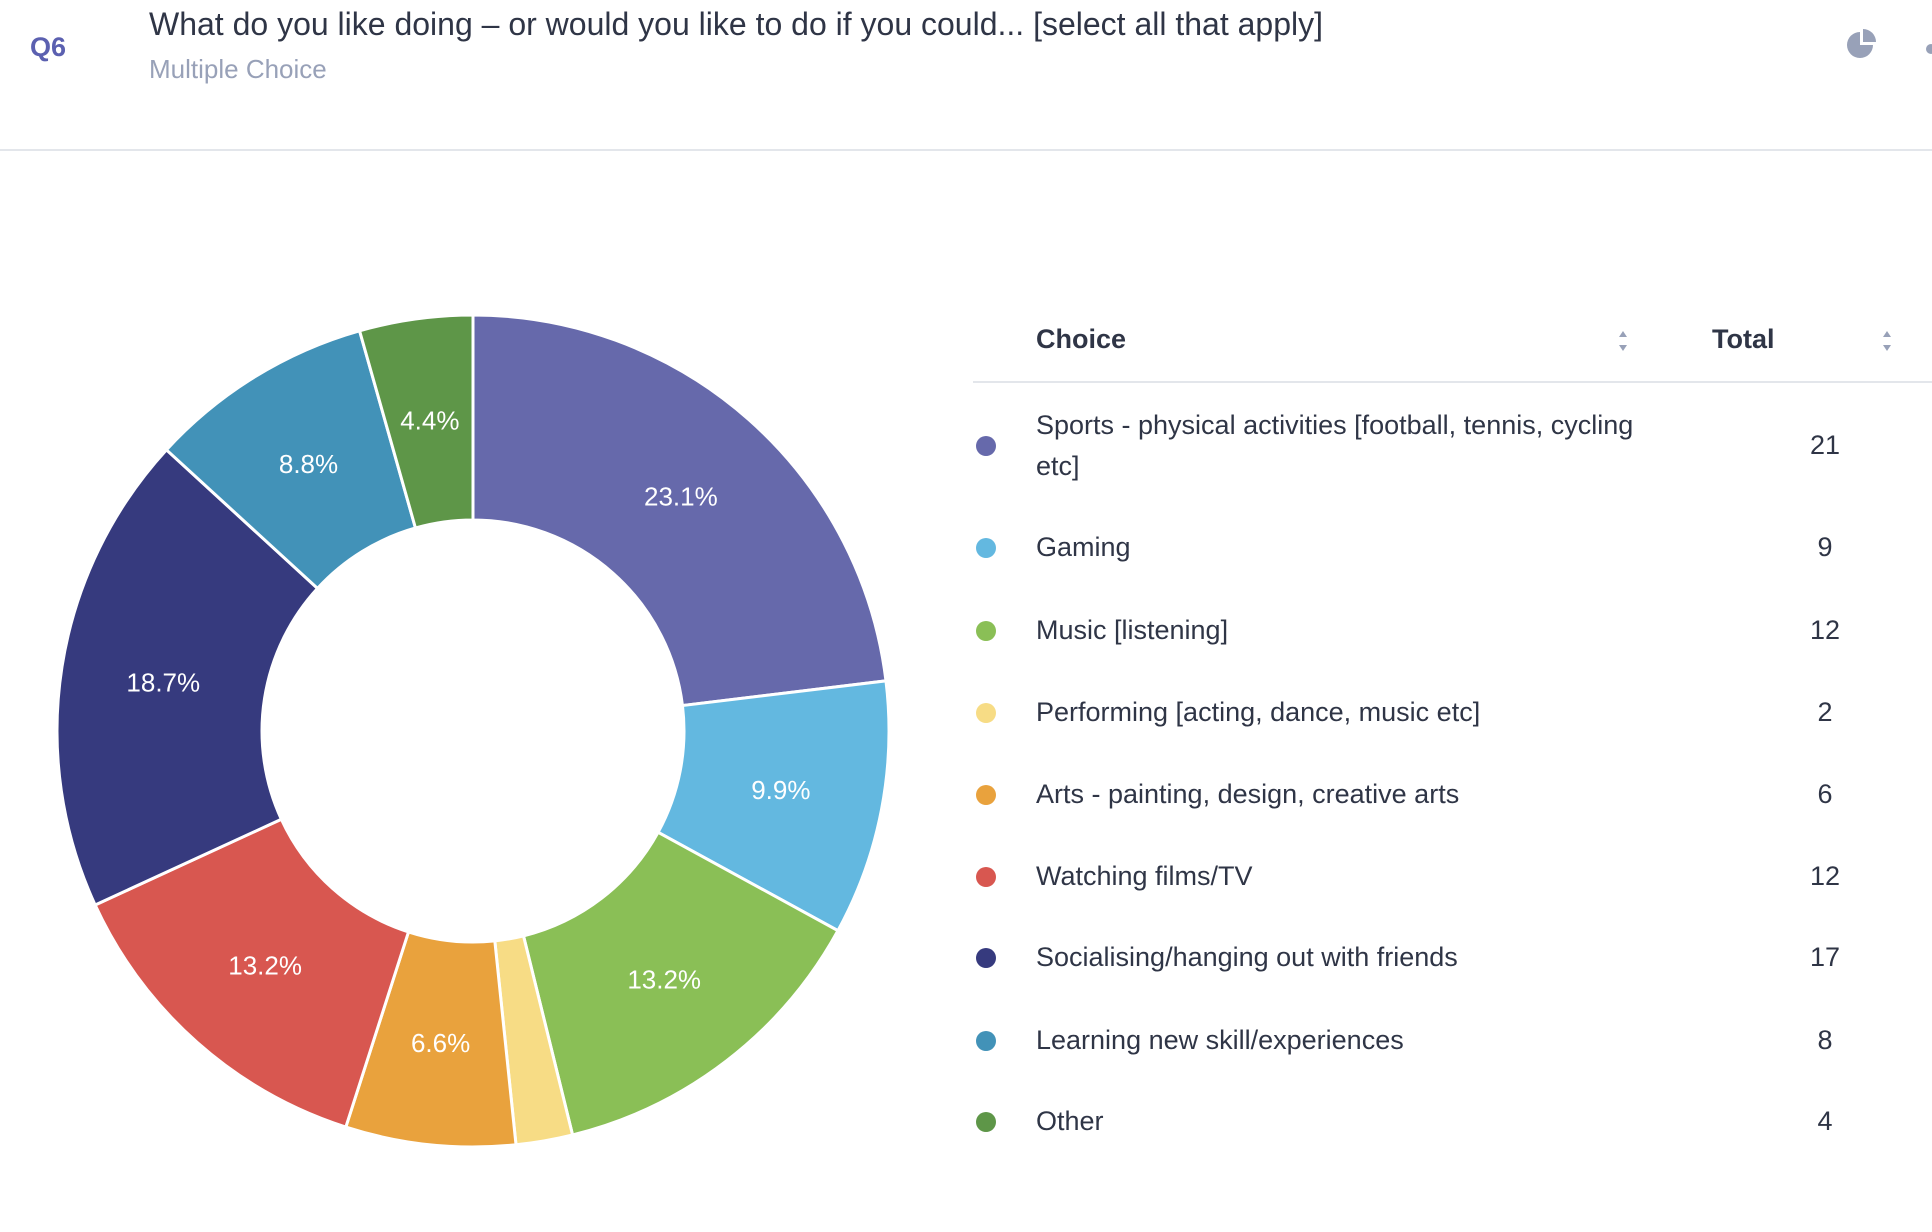 This screenshot has width=1932, height=1232. I want to click on question-number: Q6, so click(48, 47).